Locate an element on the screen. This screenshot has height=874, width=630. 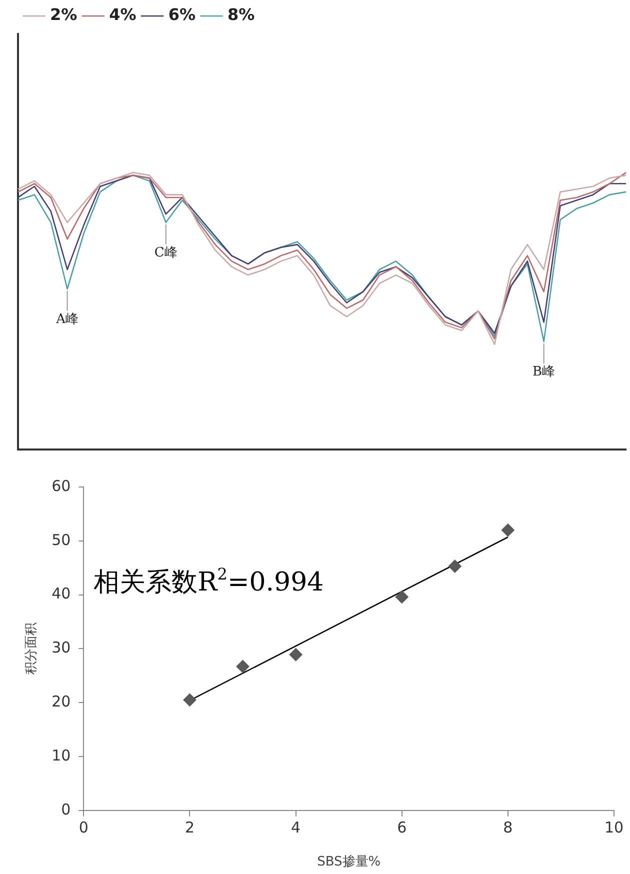
annotation: B峰 is located at coordinates (544, 372).